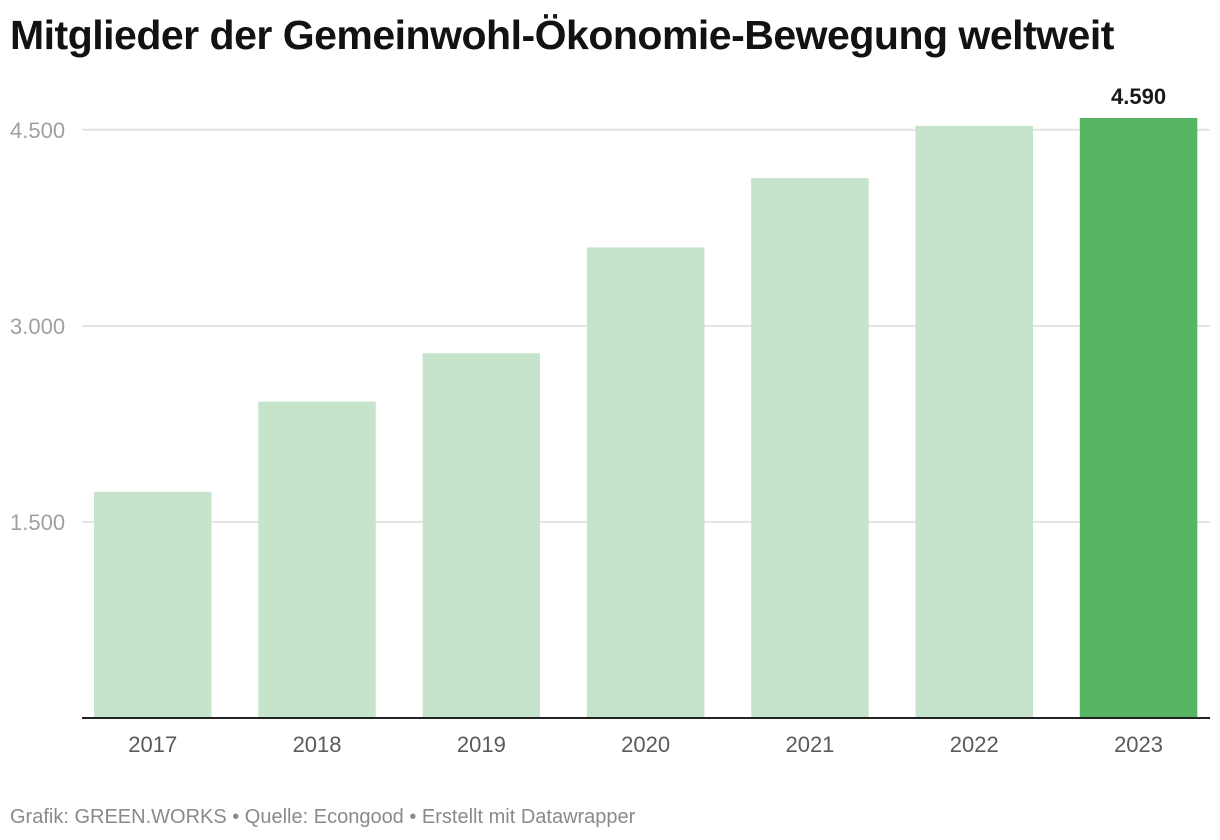 This screenshot has height=840, width=1220. Describe the element at coordinates (810, 448) in the screenshot. I see `bar-2021` at that location.